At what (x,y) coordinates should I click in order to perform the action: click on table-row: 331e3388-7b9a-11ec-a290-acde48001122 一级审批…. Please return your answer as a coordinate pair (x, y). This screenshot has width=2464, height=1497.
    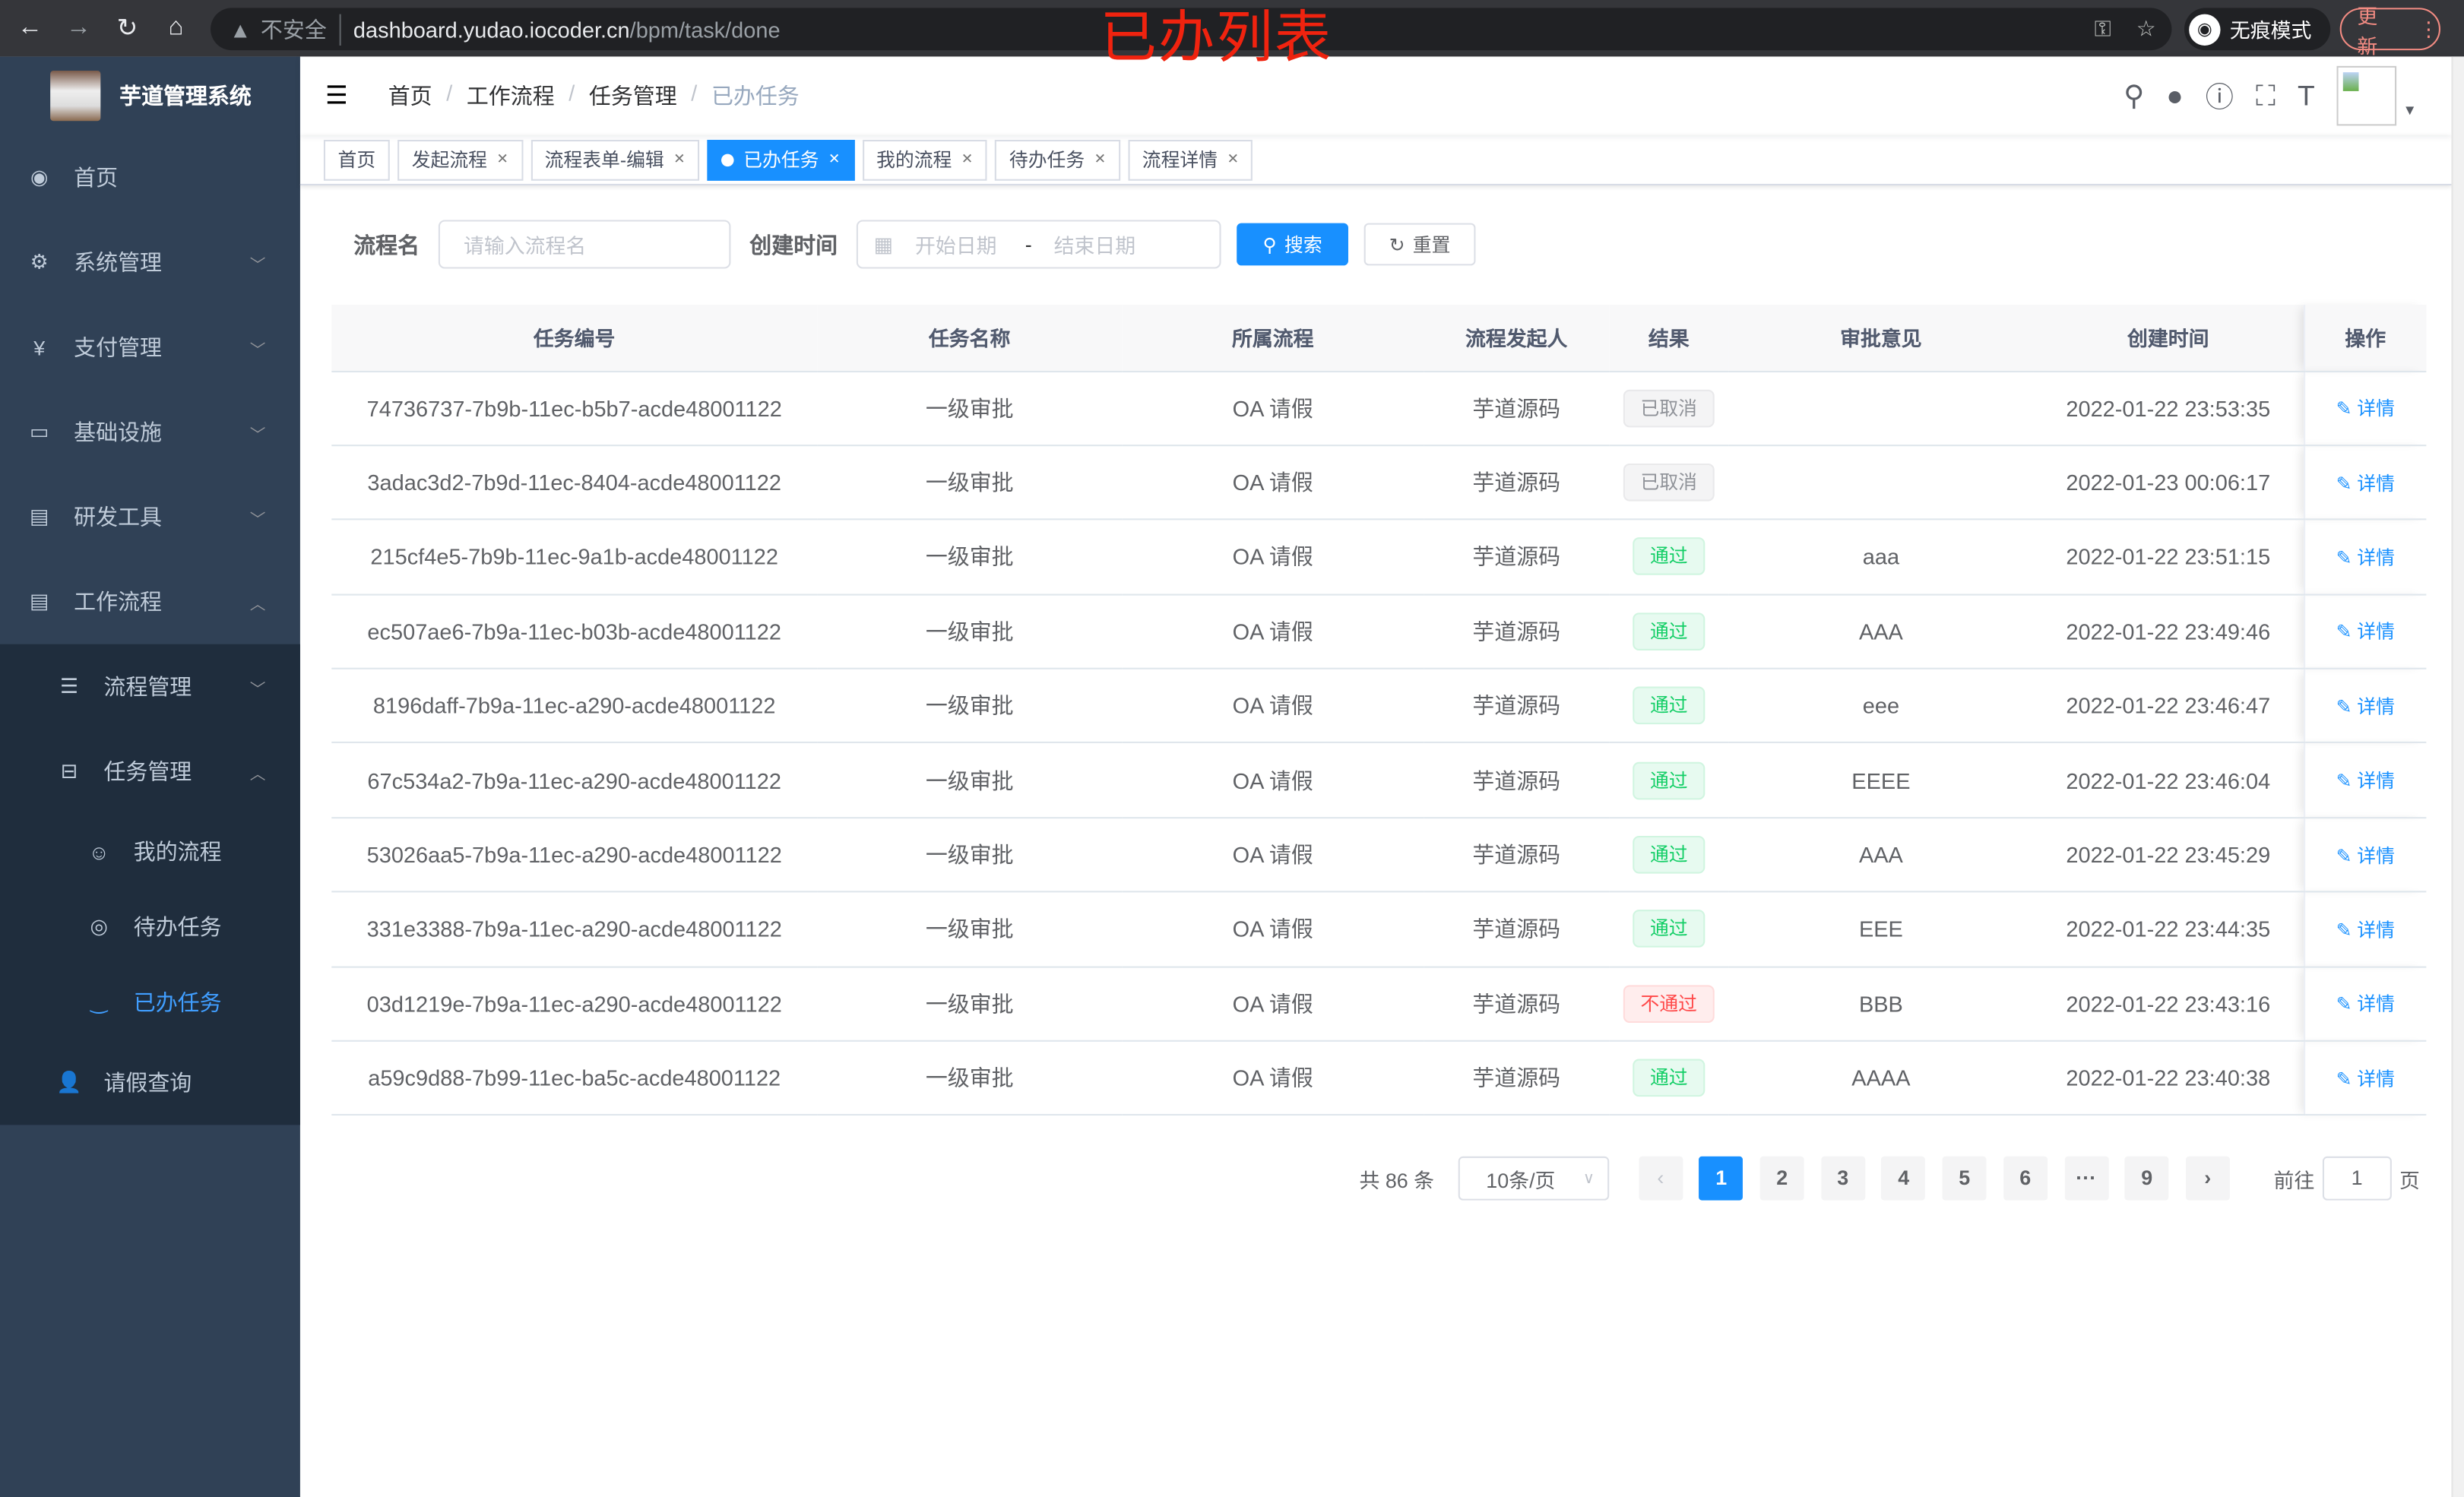
    Looking at the image, I should click on (1379, 929).